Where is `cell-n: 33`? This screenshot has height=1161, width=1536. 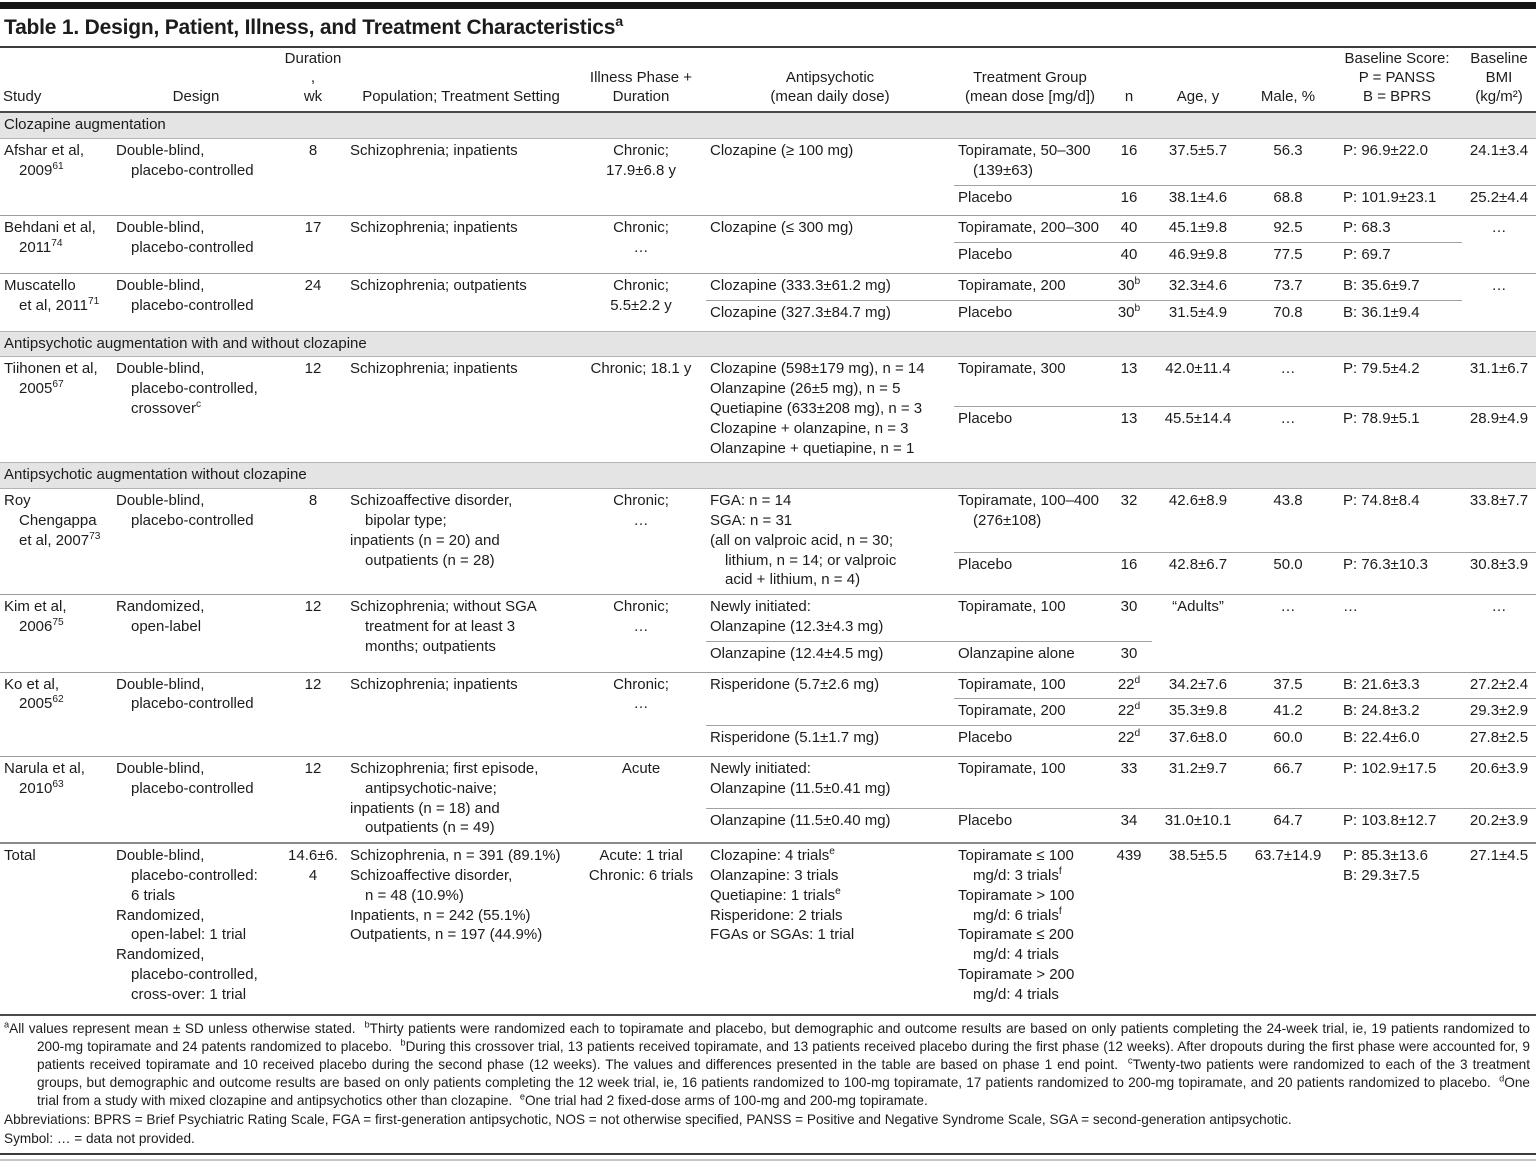
cell-n: 33 is located at coordinates (1129, 782).